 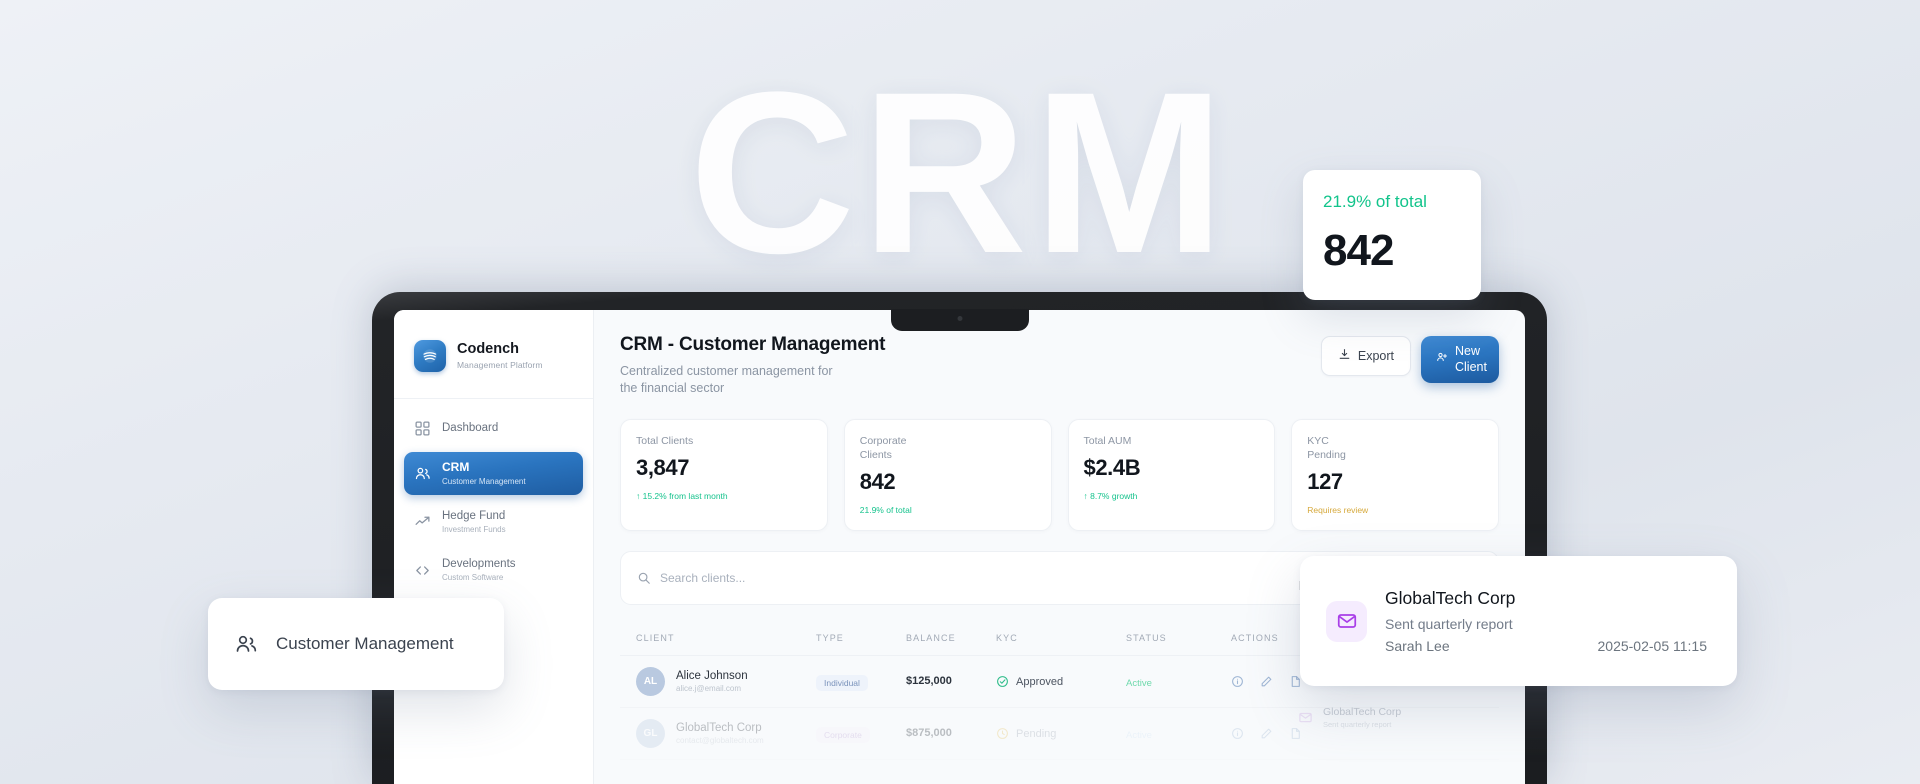 What do you see at coordinates (473, 578) in the screenshot?
I see `sidebar-item-sublabel: Custom Software` at bounding box center [473, 578].